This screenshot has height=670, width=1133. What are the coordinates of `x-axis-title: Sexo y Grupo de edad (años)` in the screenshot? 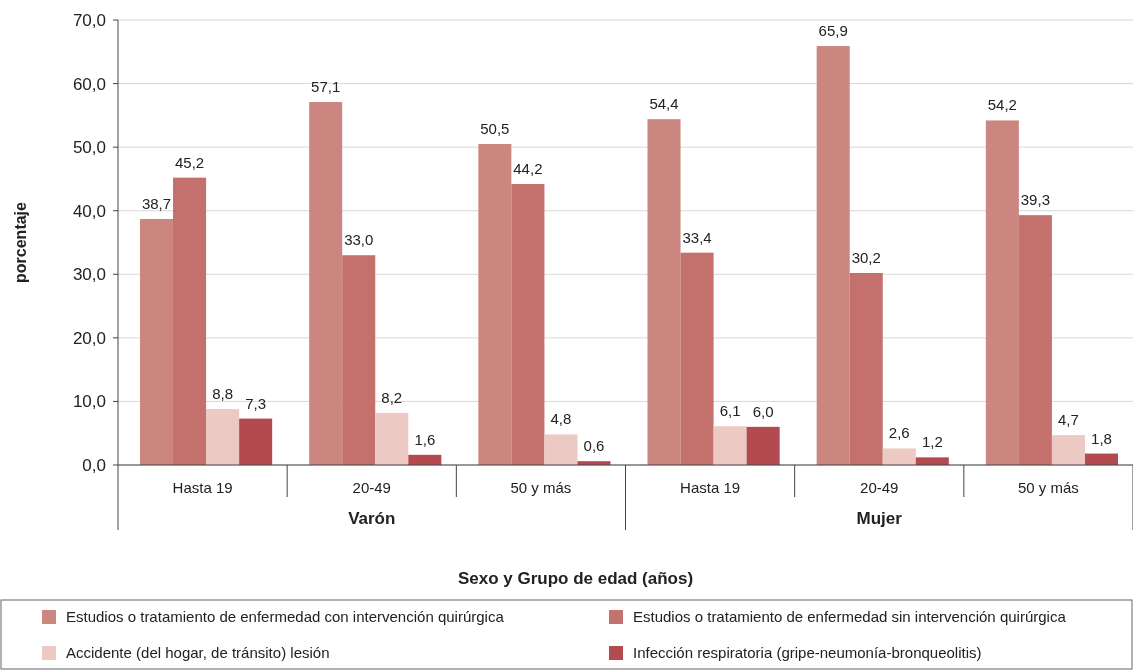 It's located at (575, 578).